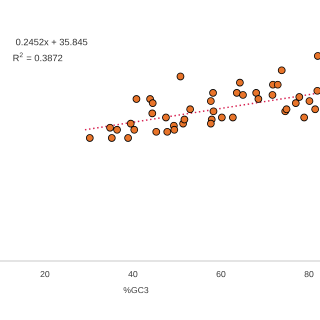 This screenshot has width=320, height=320. I want to click on annotation: R$^{2}$ = 0.3872, so click(37, 57).